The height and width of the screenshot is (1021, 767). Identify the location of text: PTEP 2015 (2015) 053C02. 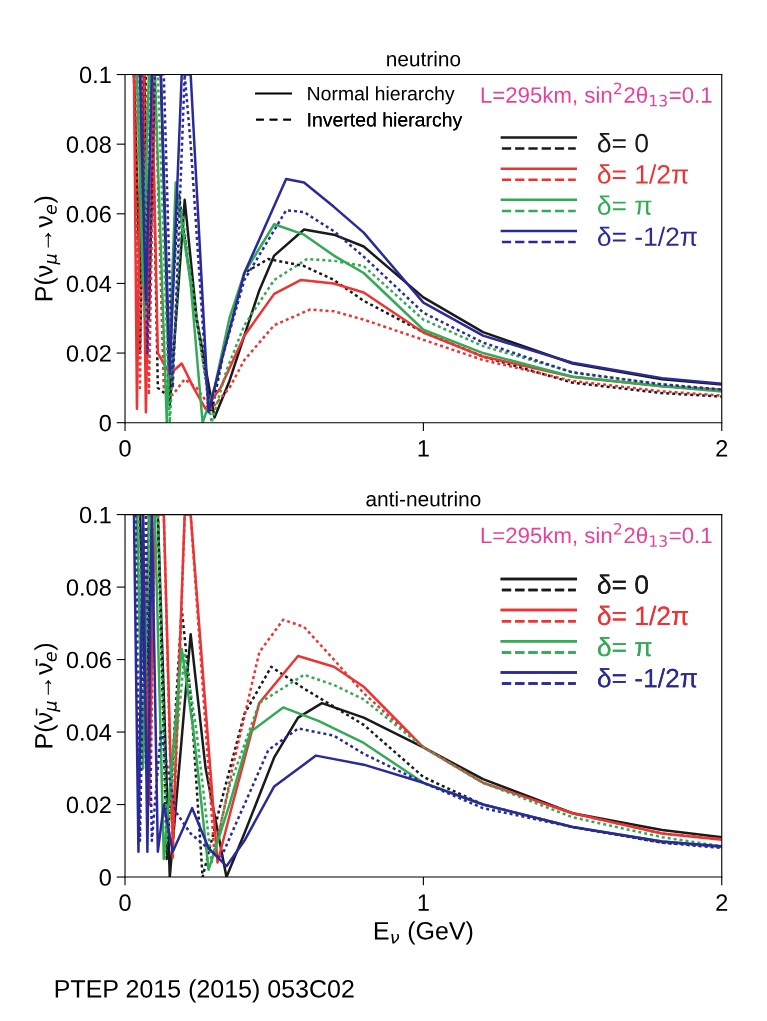
(204, 991).